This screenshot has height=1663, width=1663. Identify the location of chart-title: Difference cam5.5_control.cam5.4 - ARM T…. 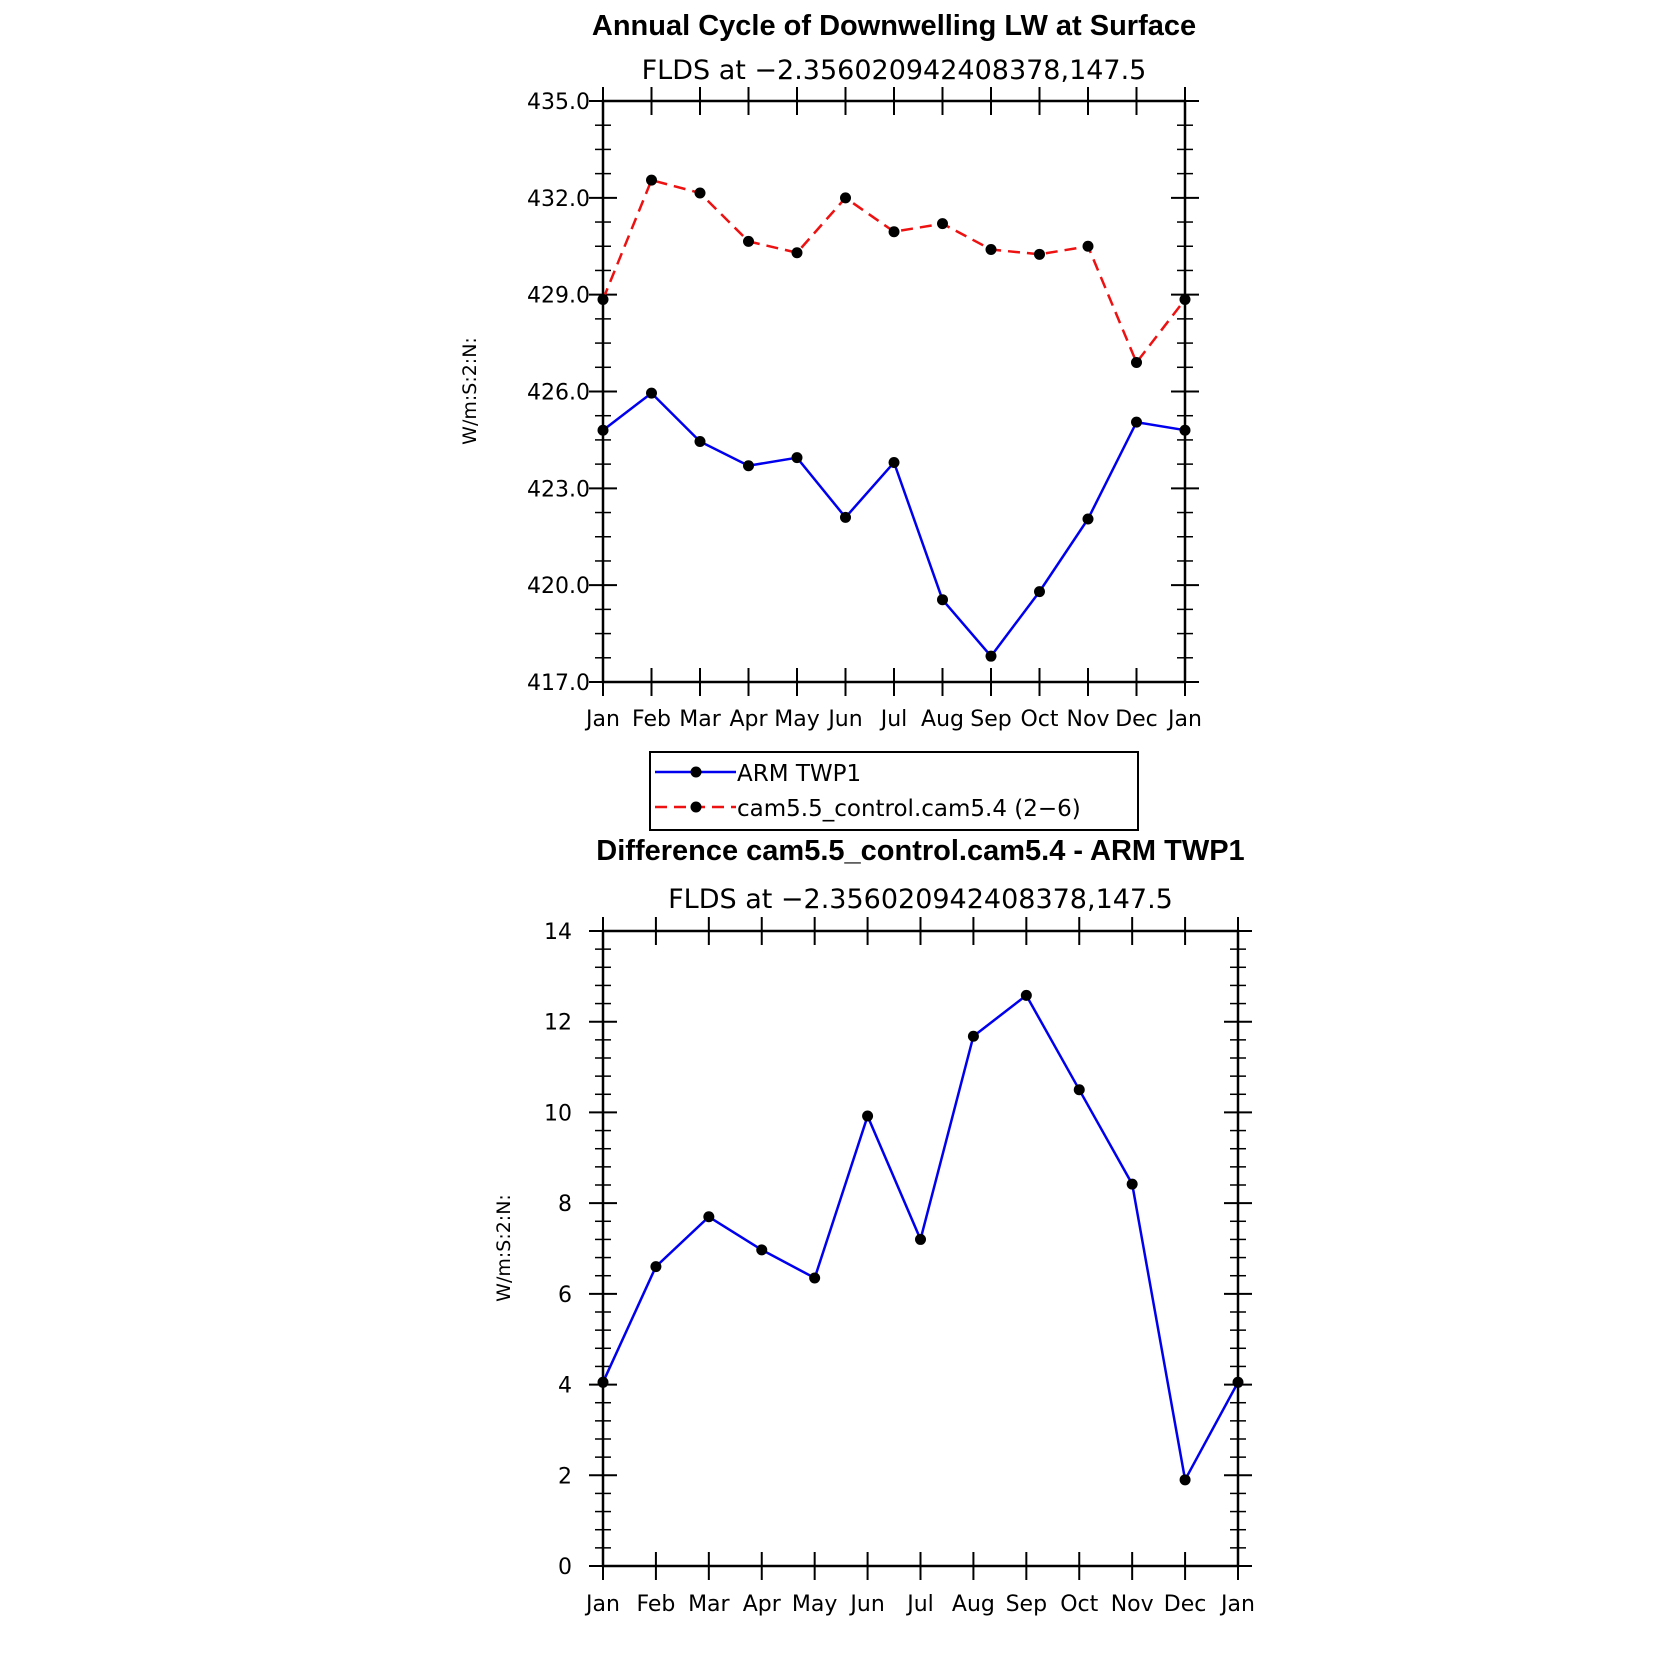
(920, 851).